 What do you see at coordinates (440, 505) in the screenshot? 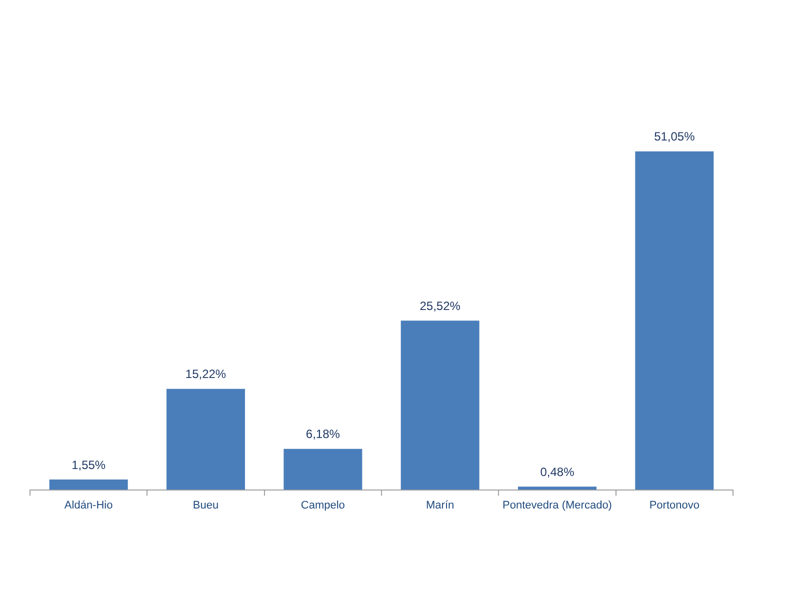
I see `x-tick-label: Marín` at bounding box center [440, 505].